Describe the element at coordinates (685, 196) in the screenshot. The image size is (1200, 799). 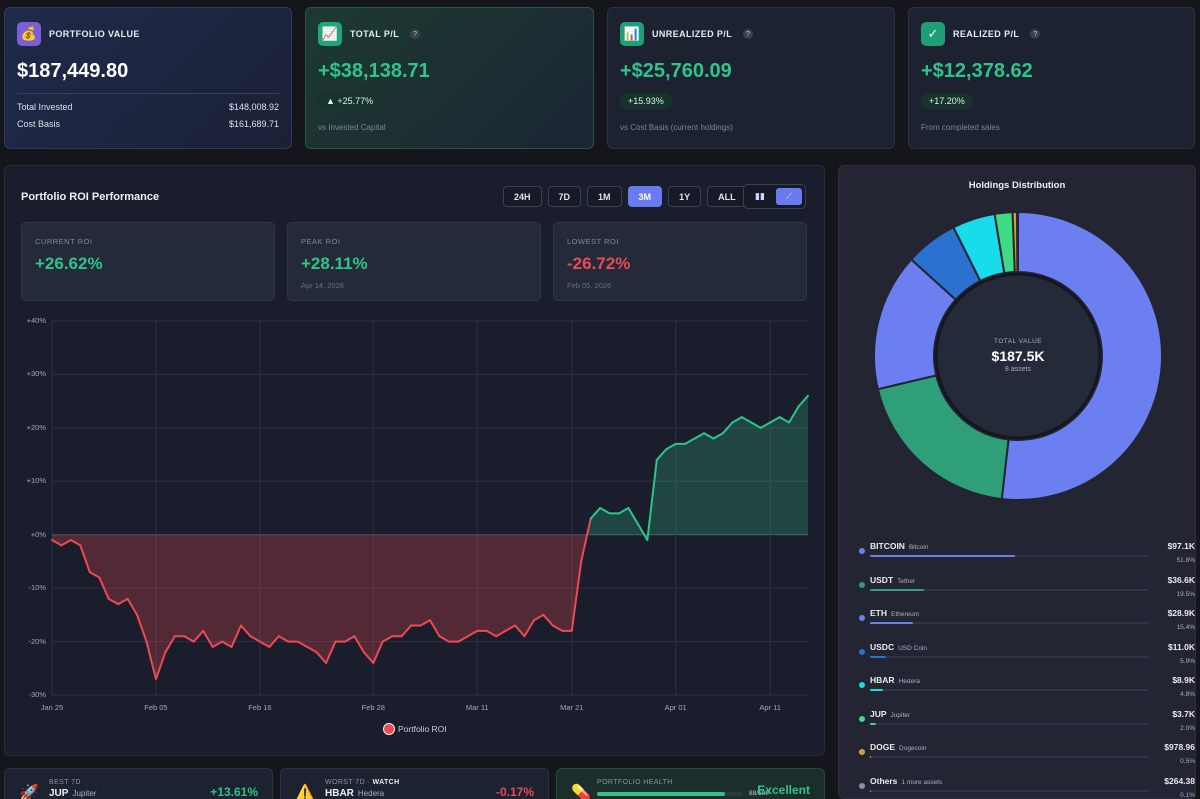
I see `timeframe-1y-button: 1Y` at that location.